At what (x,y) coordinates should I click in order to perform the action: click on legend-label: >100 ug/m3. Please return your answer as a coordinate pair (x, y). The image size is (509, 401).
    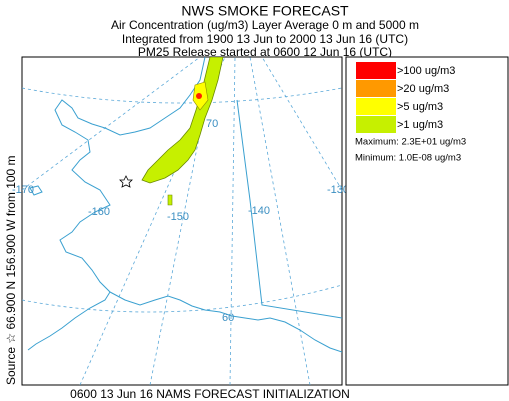
    Looking at the image, I should click on (426, 71).